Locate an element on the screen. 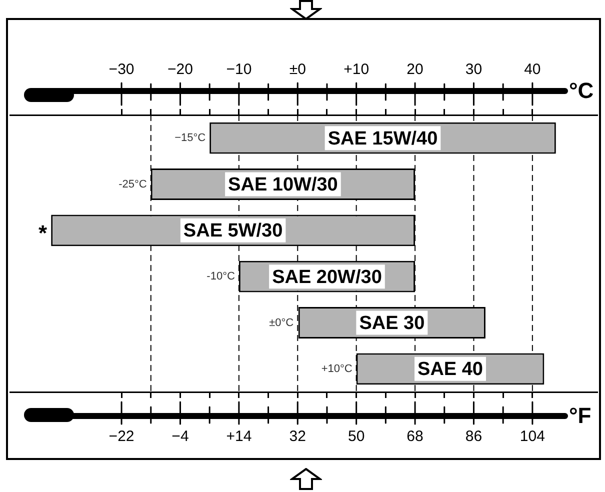  annotation: ±0°C is located at coordinates (281, 322).